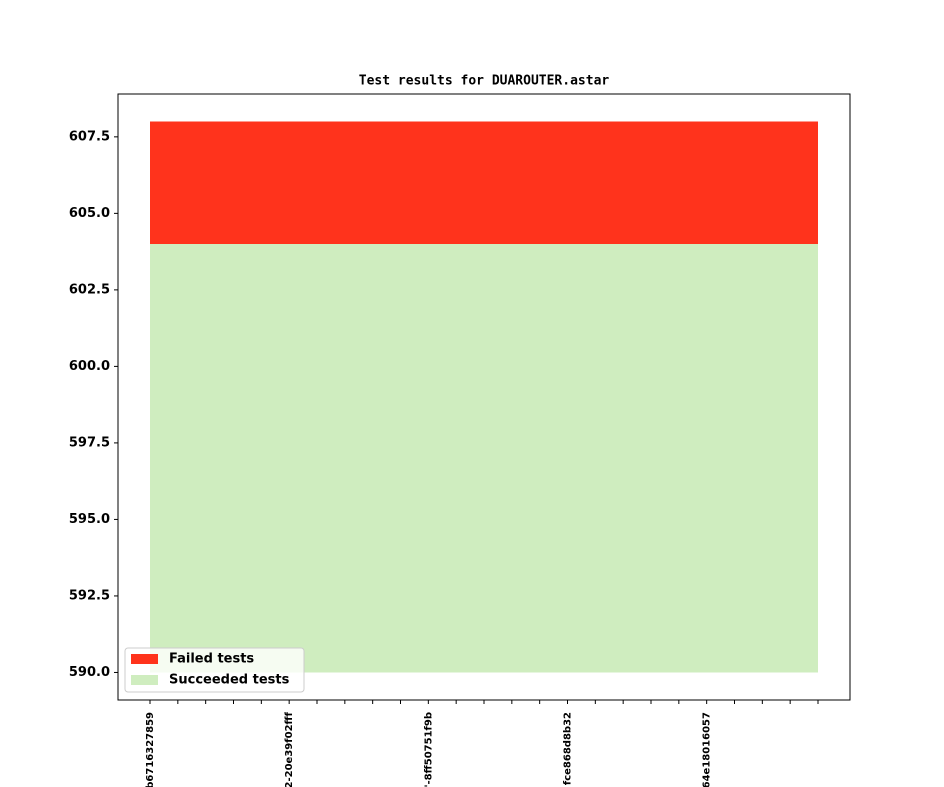 This screenshot has height=787, width=944. What do you see at coordinates (89, 519) in the screenshot?
I see `y-tick-label: 595.0` at bounding box center [89, 519].